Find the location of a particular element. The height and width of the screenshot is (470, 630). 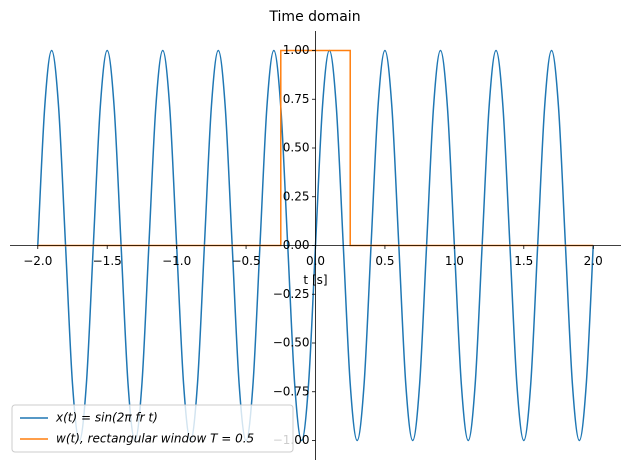

y-tick-label: 1.00 is located at coordinates (296, 50).